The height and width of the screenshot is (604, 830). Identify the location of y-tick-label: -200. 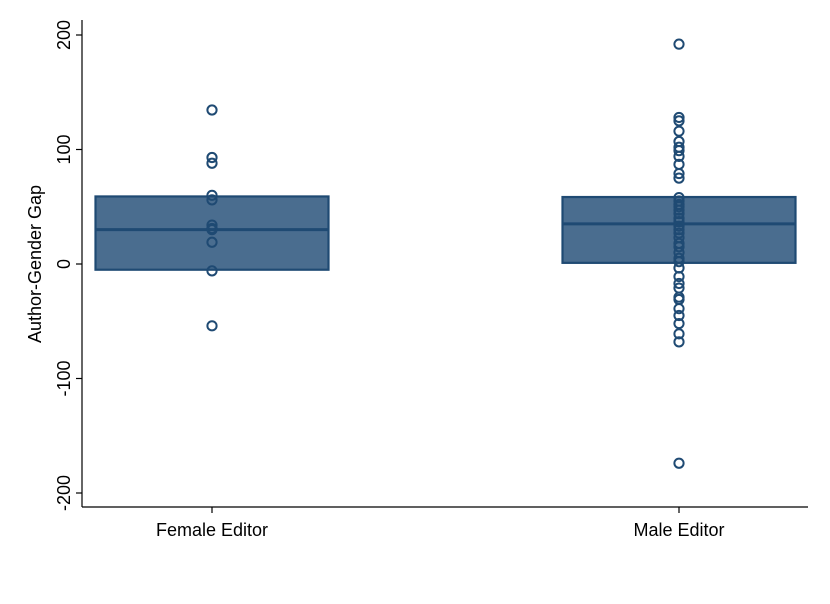
(64, 493).